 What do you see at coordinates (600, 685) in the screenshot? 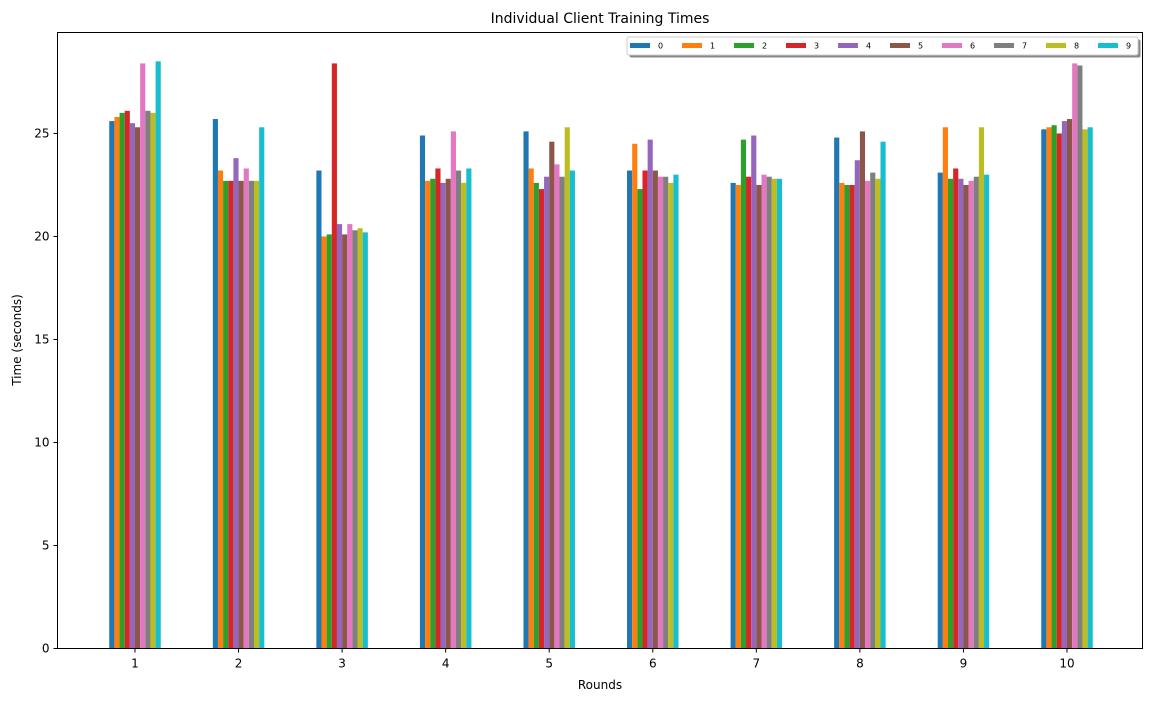
I see `x-axis-label: Rounds` at bounding box center [600, 685].